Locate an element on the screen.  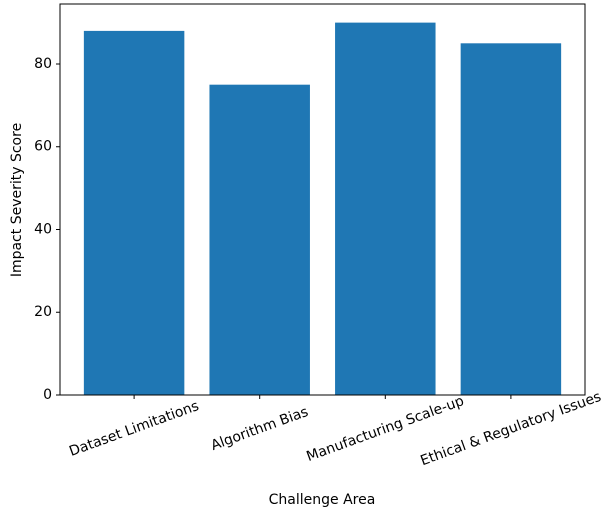
y-tick-label: 40 is located at coordinates (43, 229).